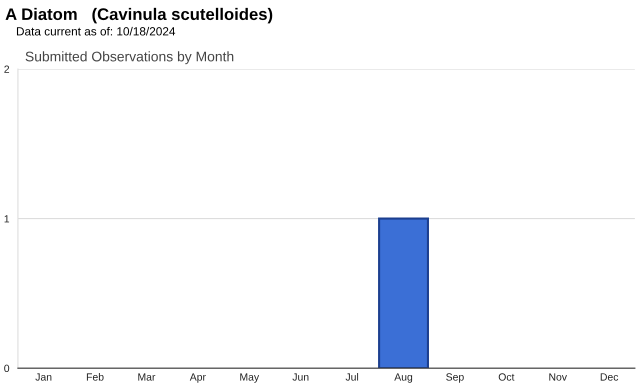 Image resolution: width=640 pixels, height=390 pixels. I want to click on y-tick-label: 1, so click(7, 218).